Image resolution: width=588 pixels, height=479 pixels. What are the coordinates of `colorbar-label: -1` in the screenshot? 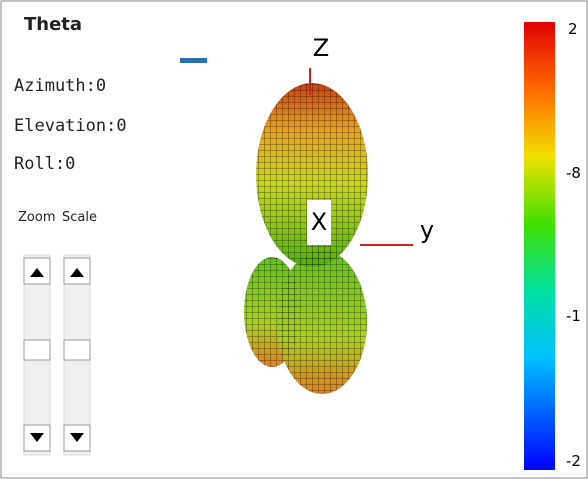 It's located at (573, 316).